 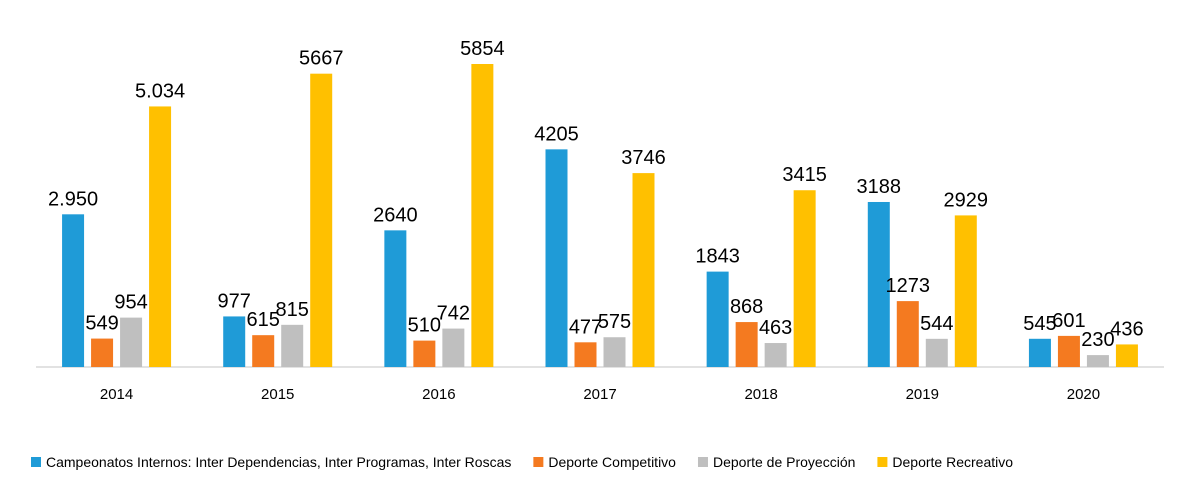 I want to click on value-label-2020-series-1: 601, so click(x=1068, y=321).